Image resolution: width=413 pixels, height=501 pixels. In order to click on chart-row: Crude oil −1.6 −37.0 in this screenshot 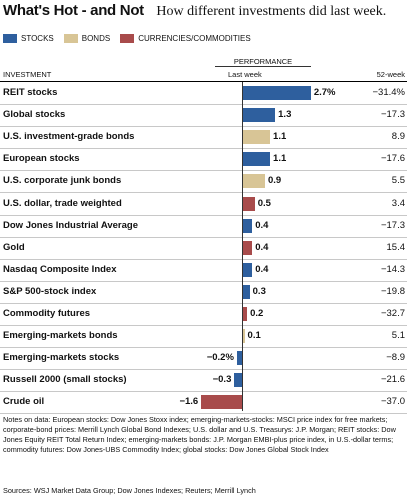, I will do `click(203, 403)`.